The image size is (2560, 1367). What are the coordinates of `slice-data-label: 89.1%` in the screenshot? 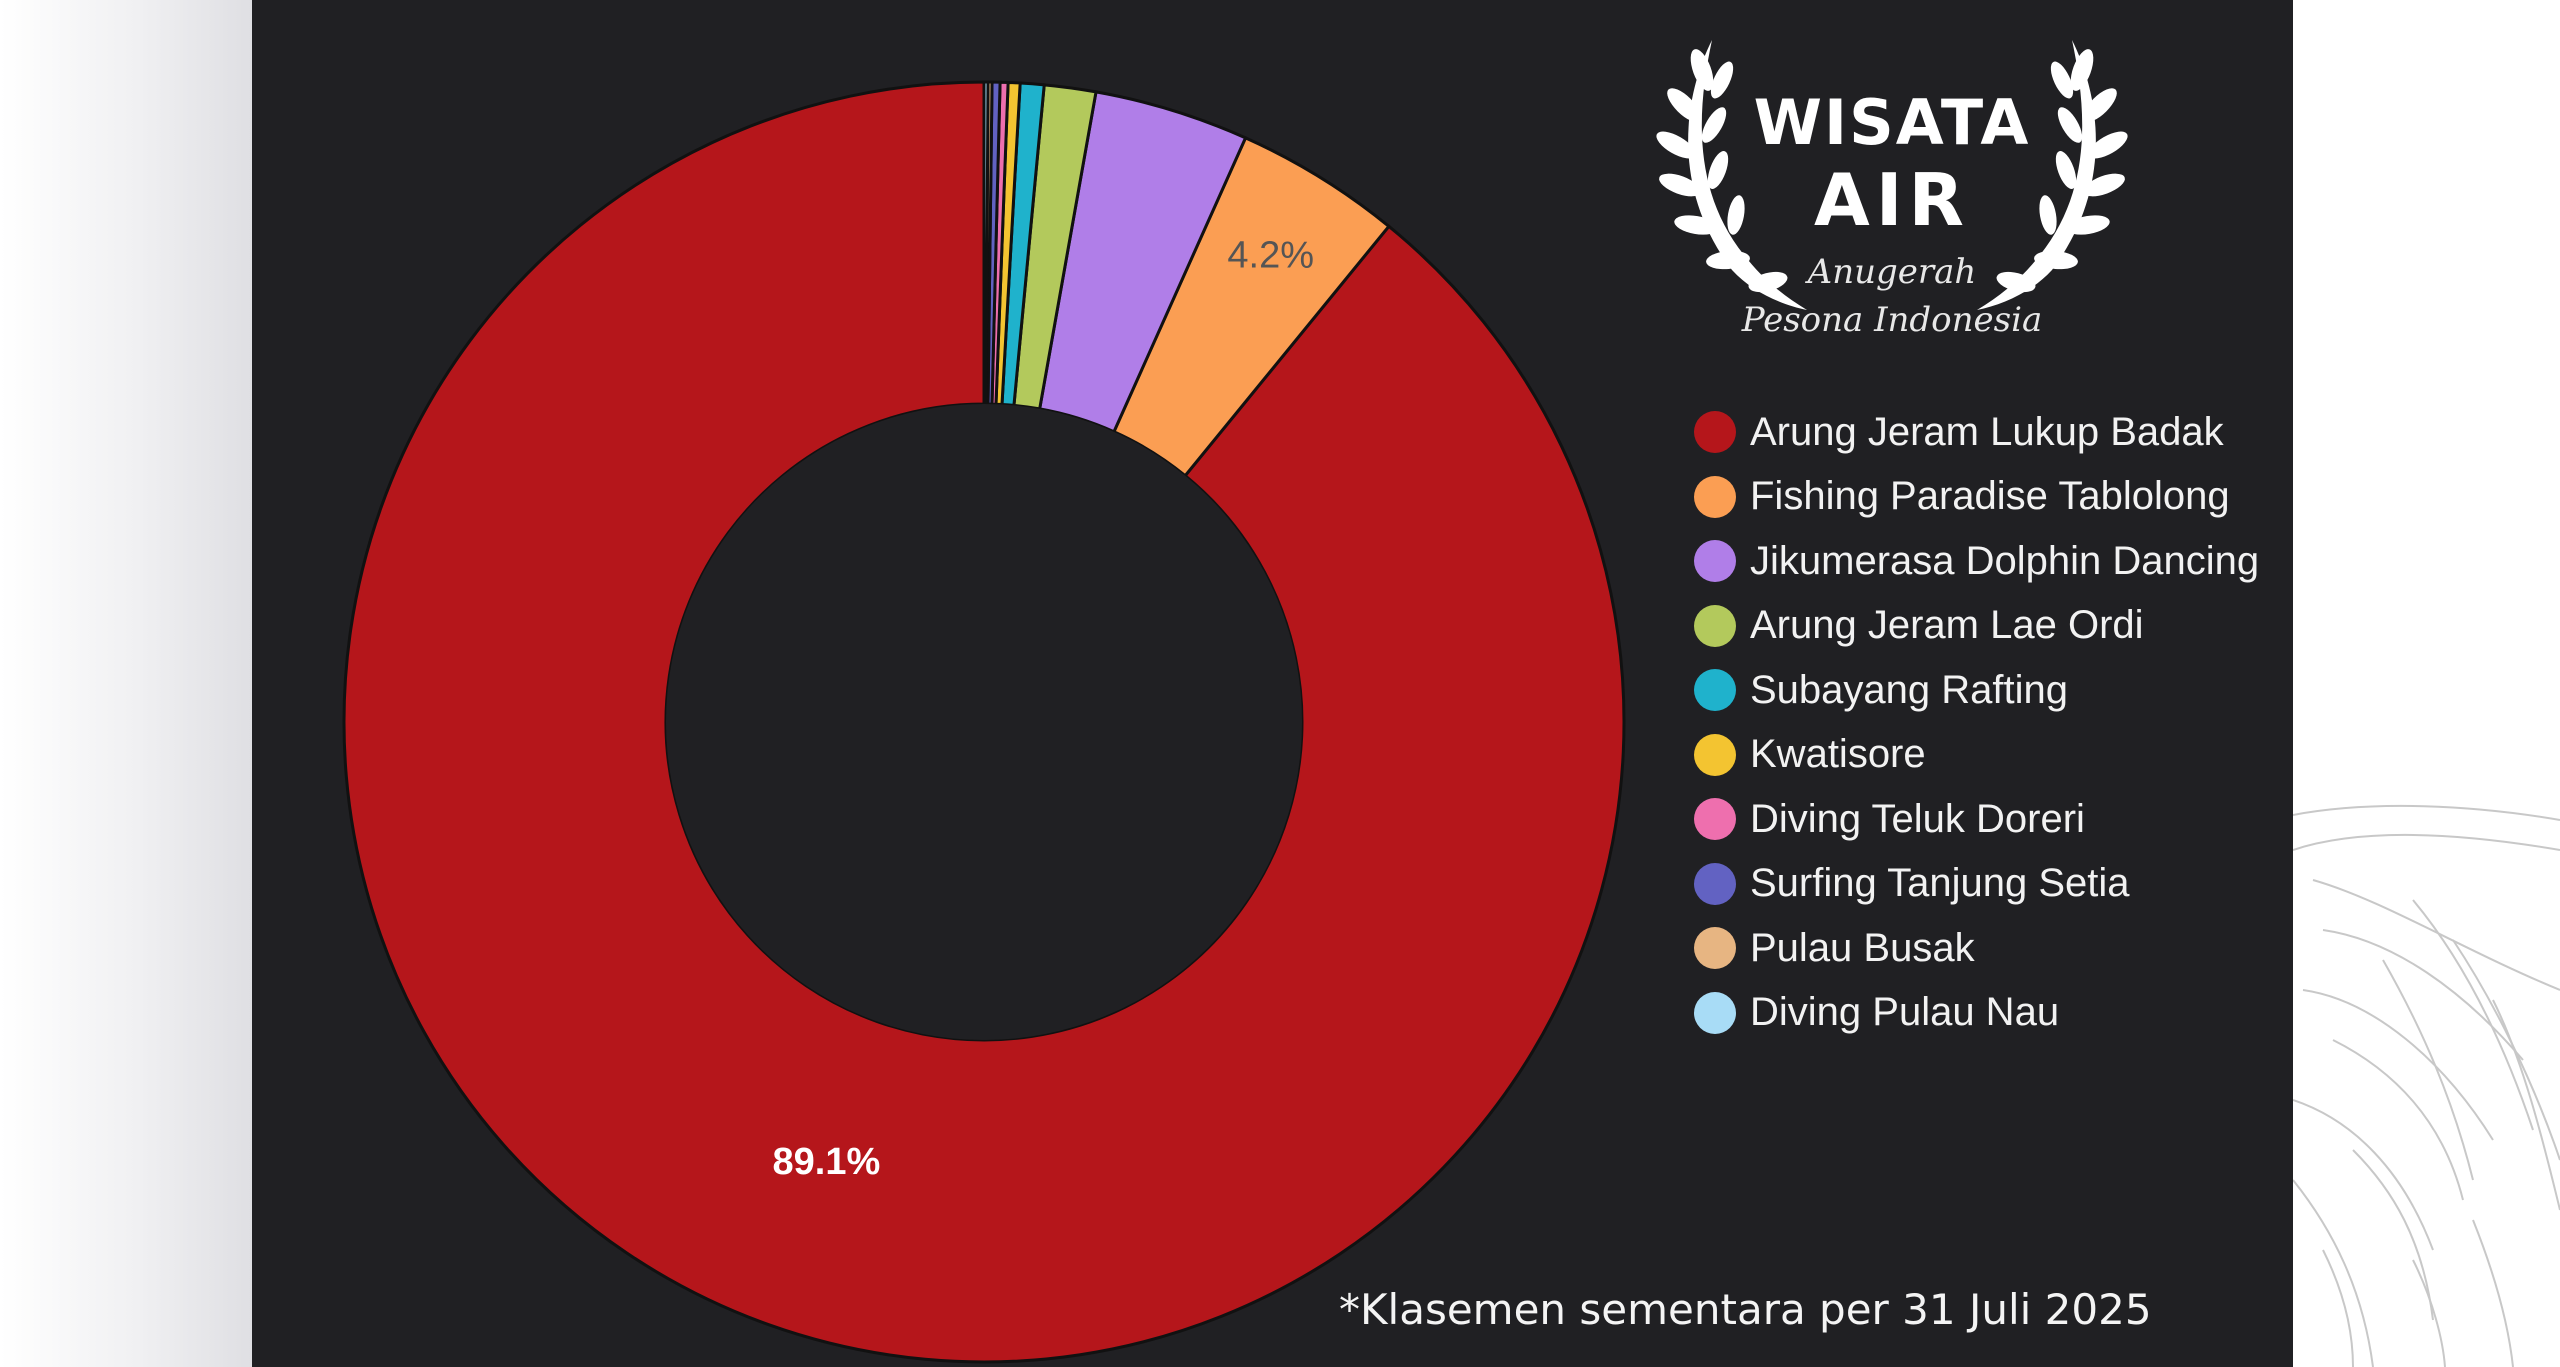 It's located at (827, 1162).